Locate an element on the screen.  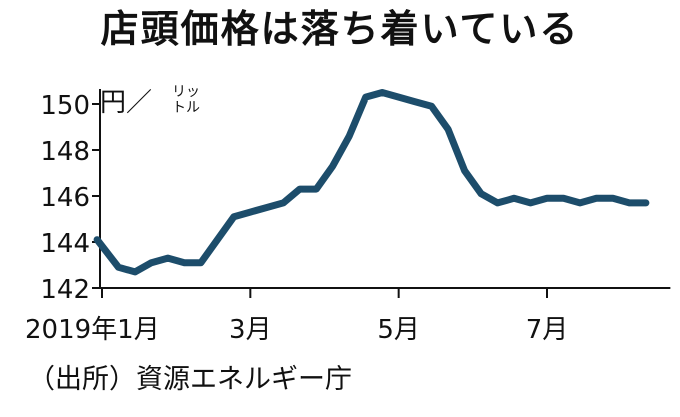
y-tick-label-142: 142 is located at coordinates (65, 290).